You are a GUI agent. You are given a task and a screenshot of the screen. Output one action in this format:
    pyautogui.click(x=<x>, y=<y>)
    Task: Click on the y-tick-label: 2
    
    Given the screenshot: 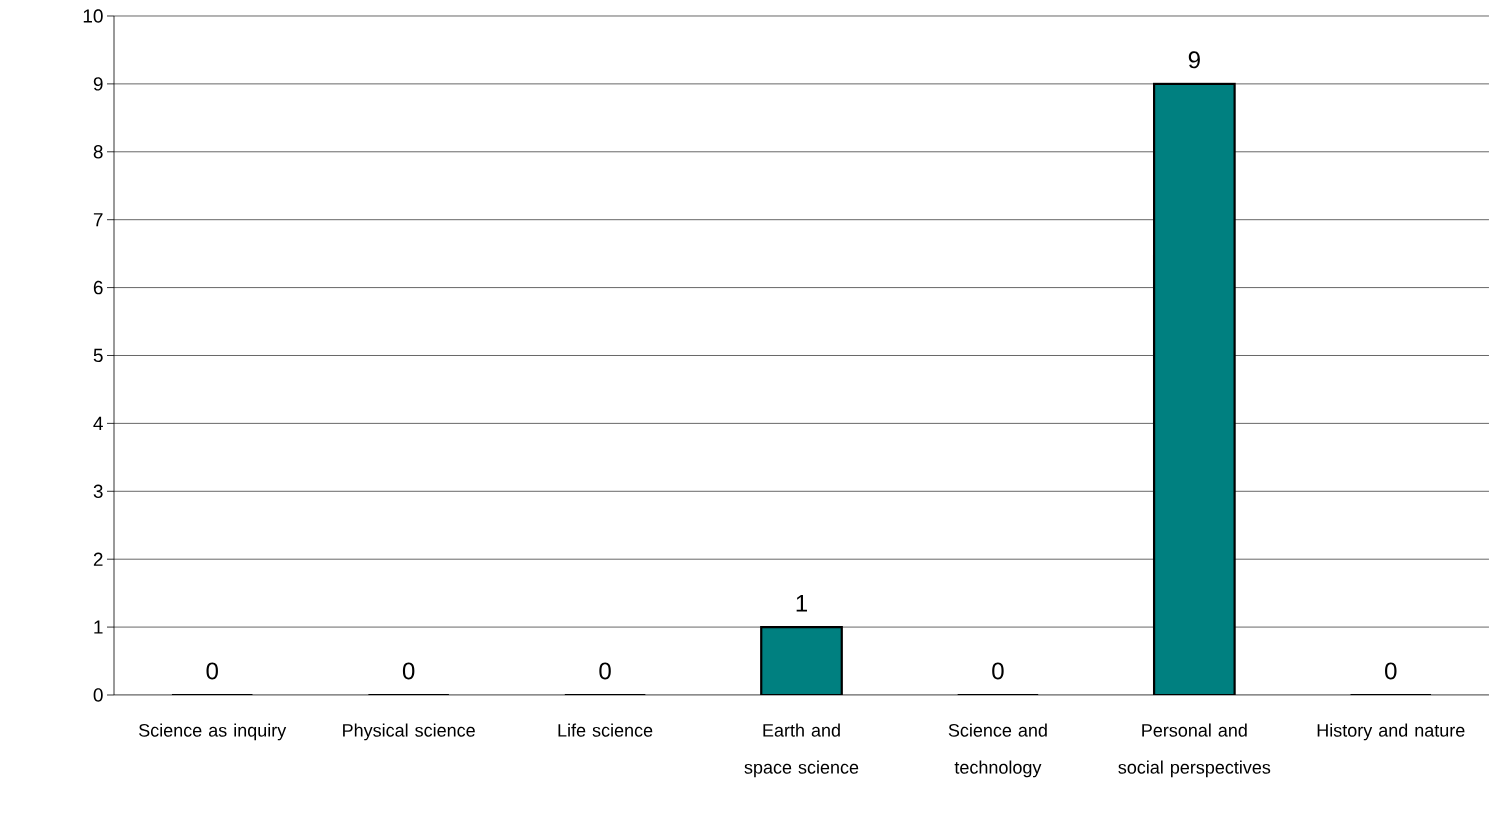 What is the action you would take?
    pyautogui.click(x=98, y=559)
    